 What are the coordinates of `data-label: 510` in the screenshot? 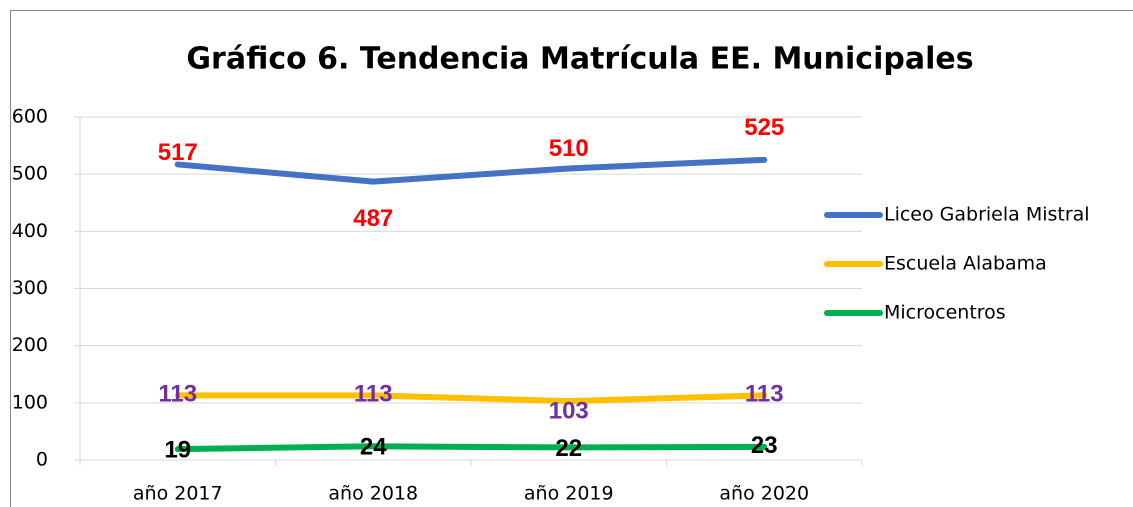 It's located at (569, 148).